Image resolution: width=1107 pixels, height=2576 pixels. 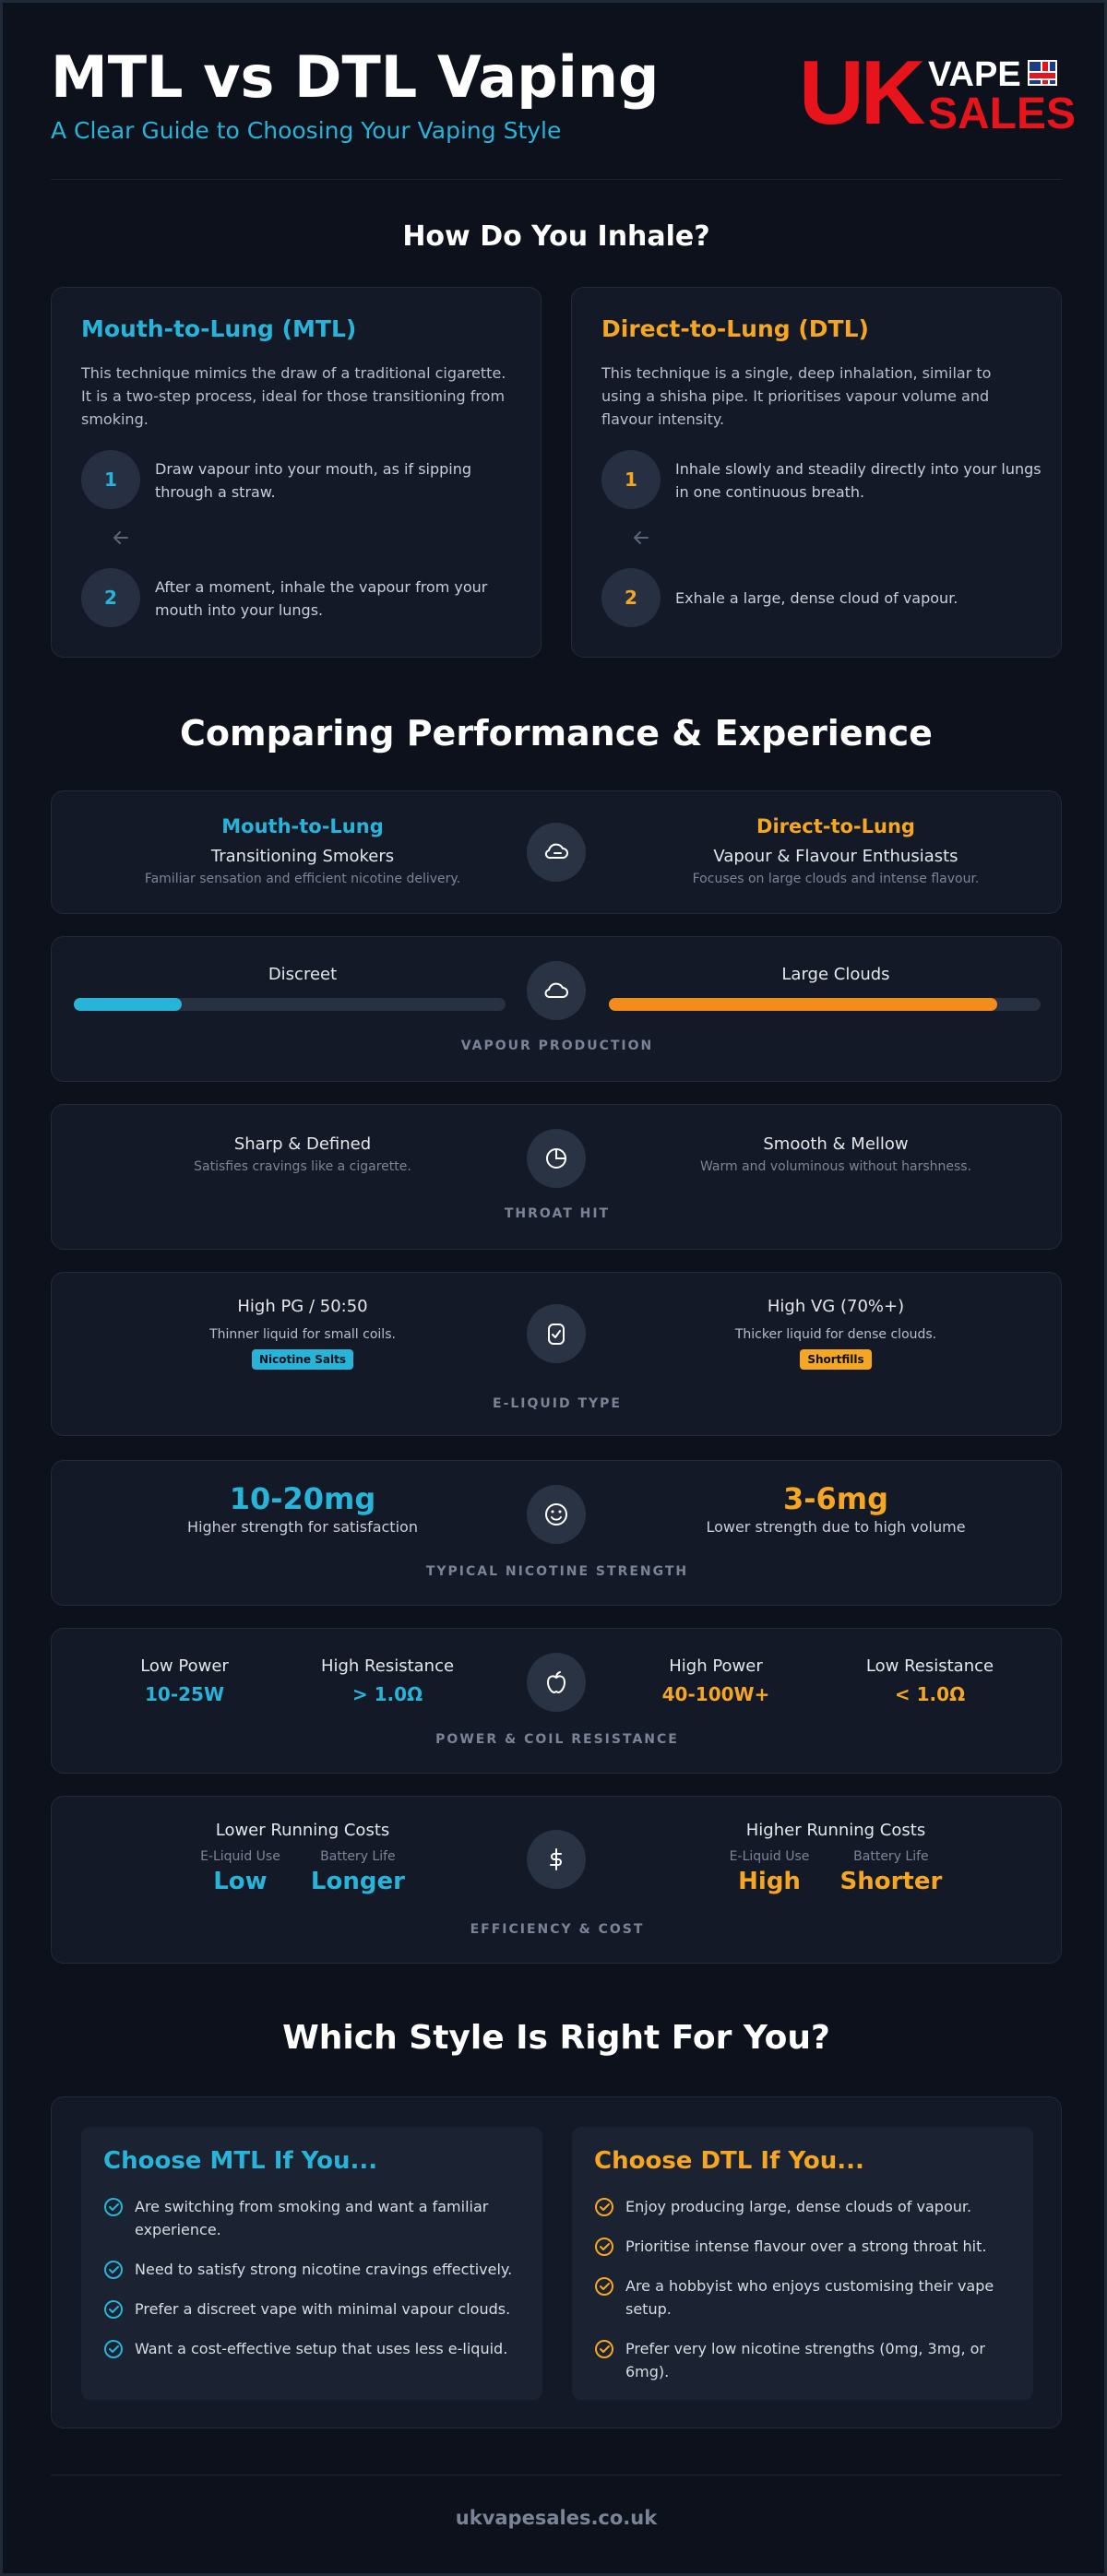 I want to click on page-title: MTL vs DTL Vaping, so click(x=355, y=77).